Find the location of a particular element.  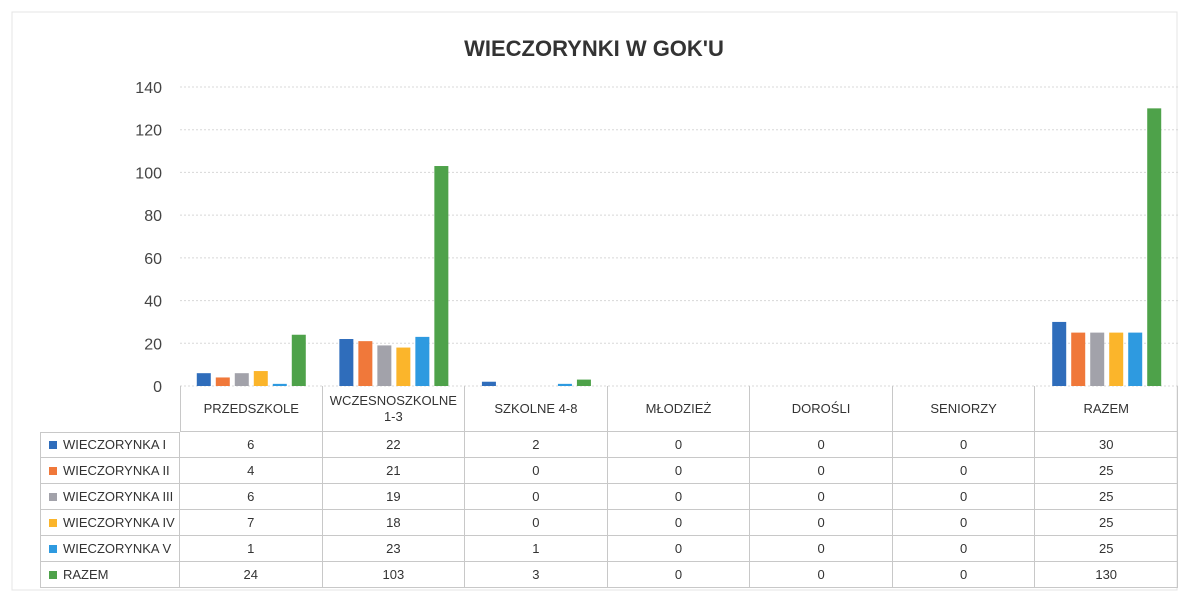

table-value-text: 1 is located at coordinates (251, 548).